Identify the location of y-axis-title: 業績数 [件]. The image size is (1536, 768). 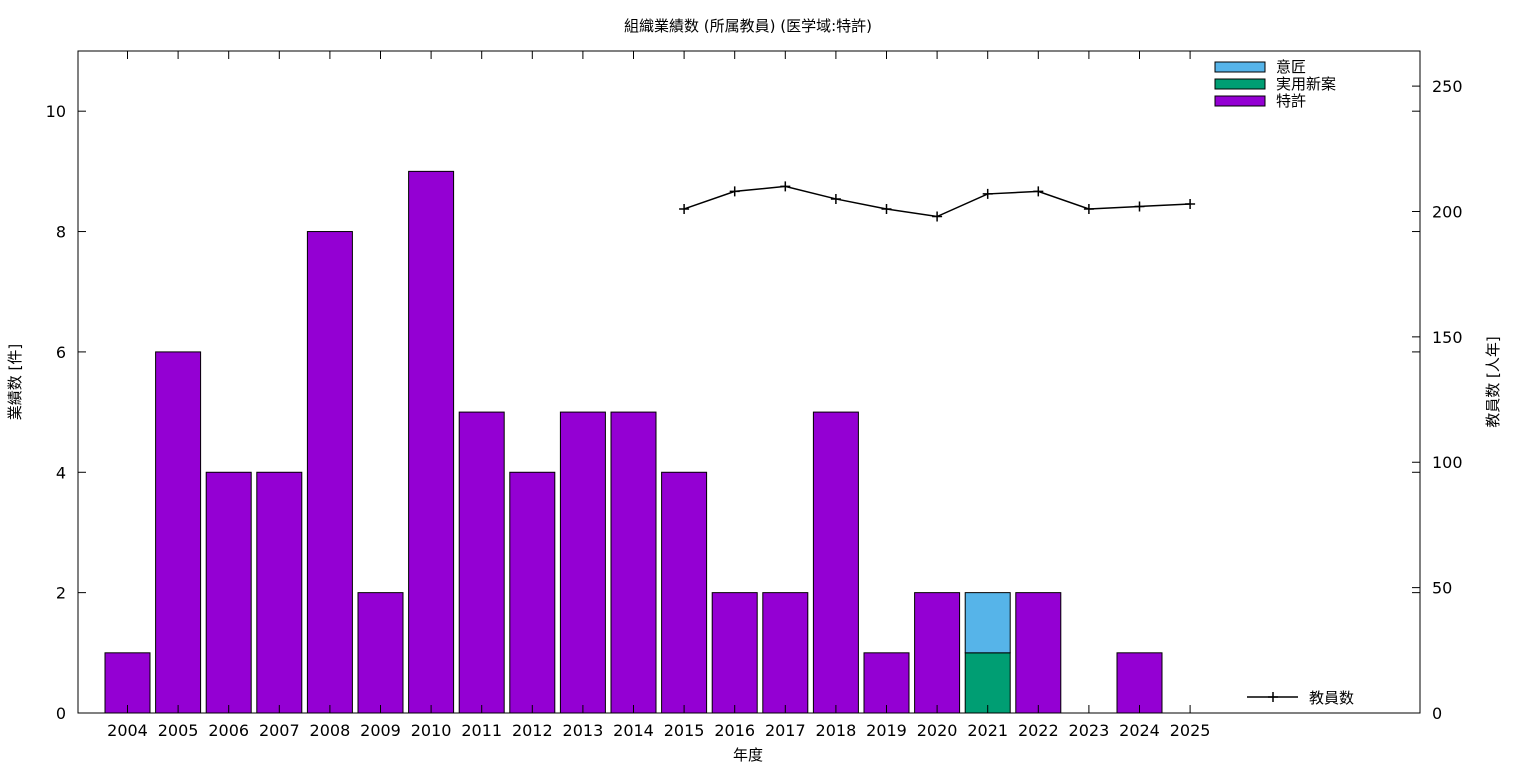
(15, 382).